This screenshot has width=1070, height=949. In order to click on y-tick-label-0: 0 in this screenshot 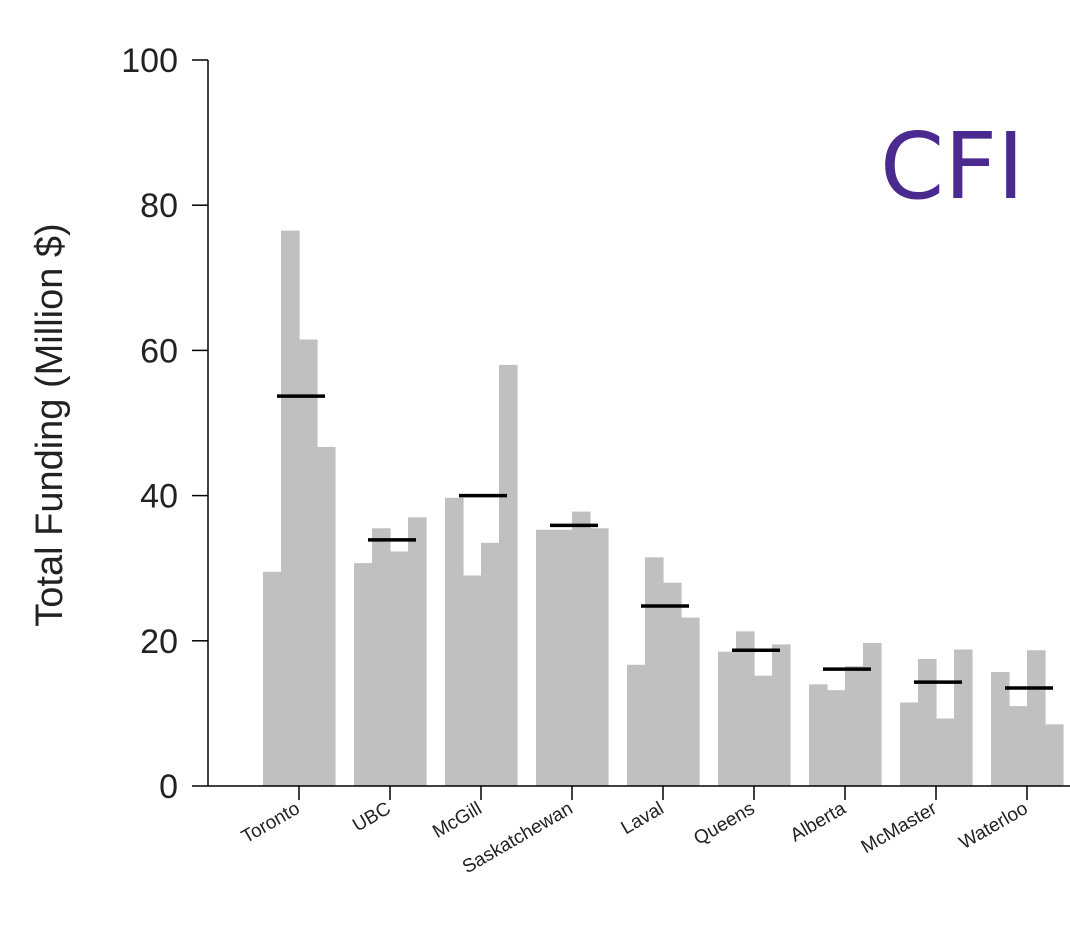, I will do `click(168, 787)`.